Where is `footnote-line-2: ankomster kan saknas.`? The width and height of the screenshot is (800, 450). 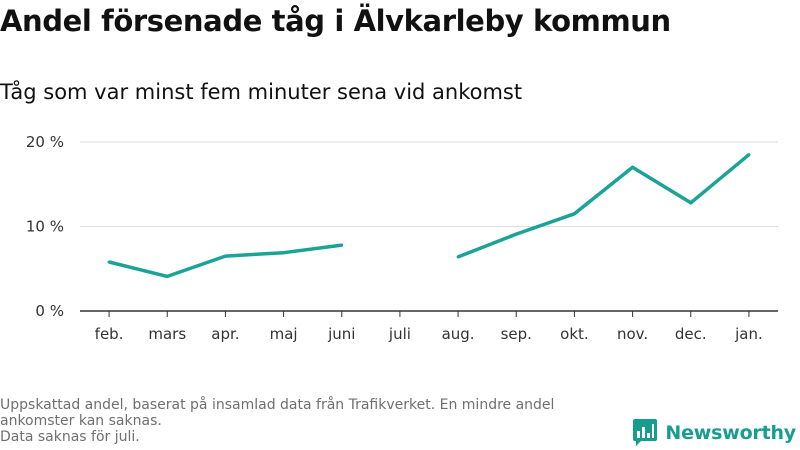 footnote-line-2: ankomster kan saknas. is located at coordinates (81, 421).